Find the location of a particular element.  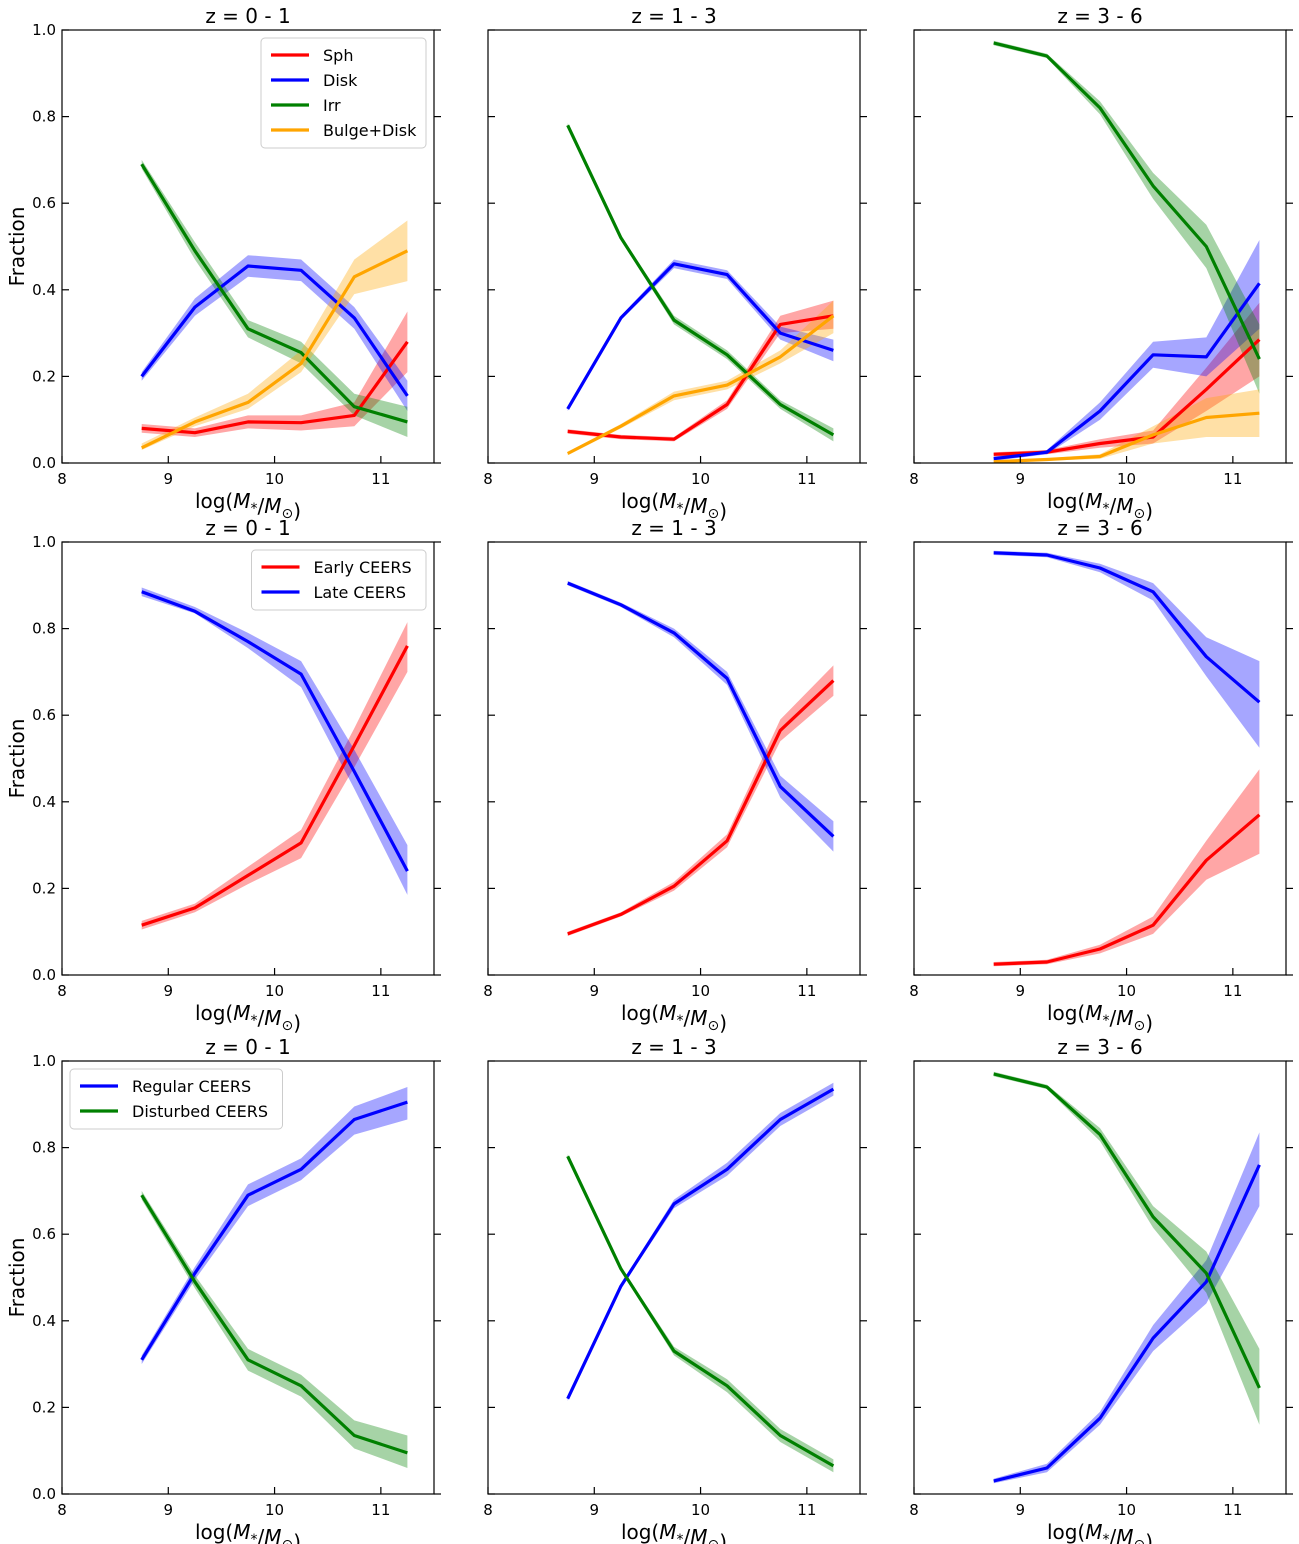

confidence-band-irr is located at coordinates (274, 298).